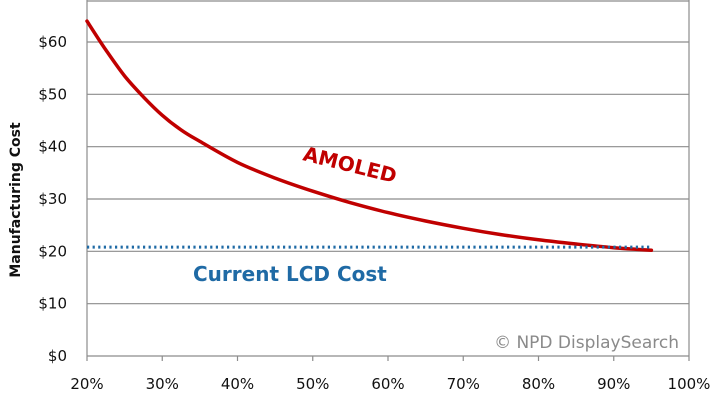 The image size is (720, 405). Describe the element at coordinates (52, 42) in the screenshot. I see `y-tick-label: $60` at that location.